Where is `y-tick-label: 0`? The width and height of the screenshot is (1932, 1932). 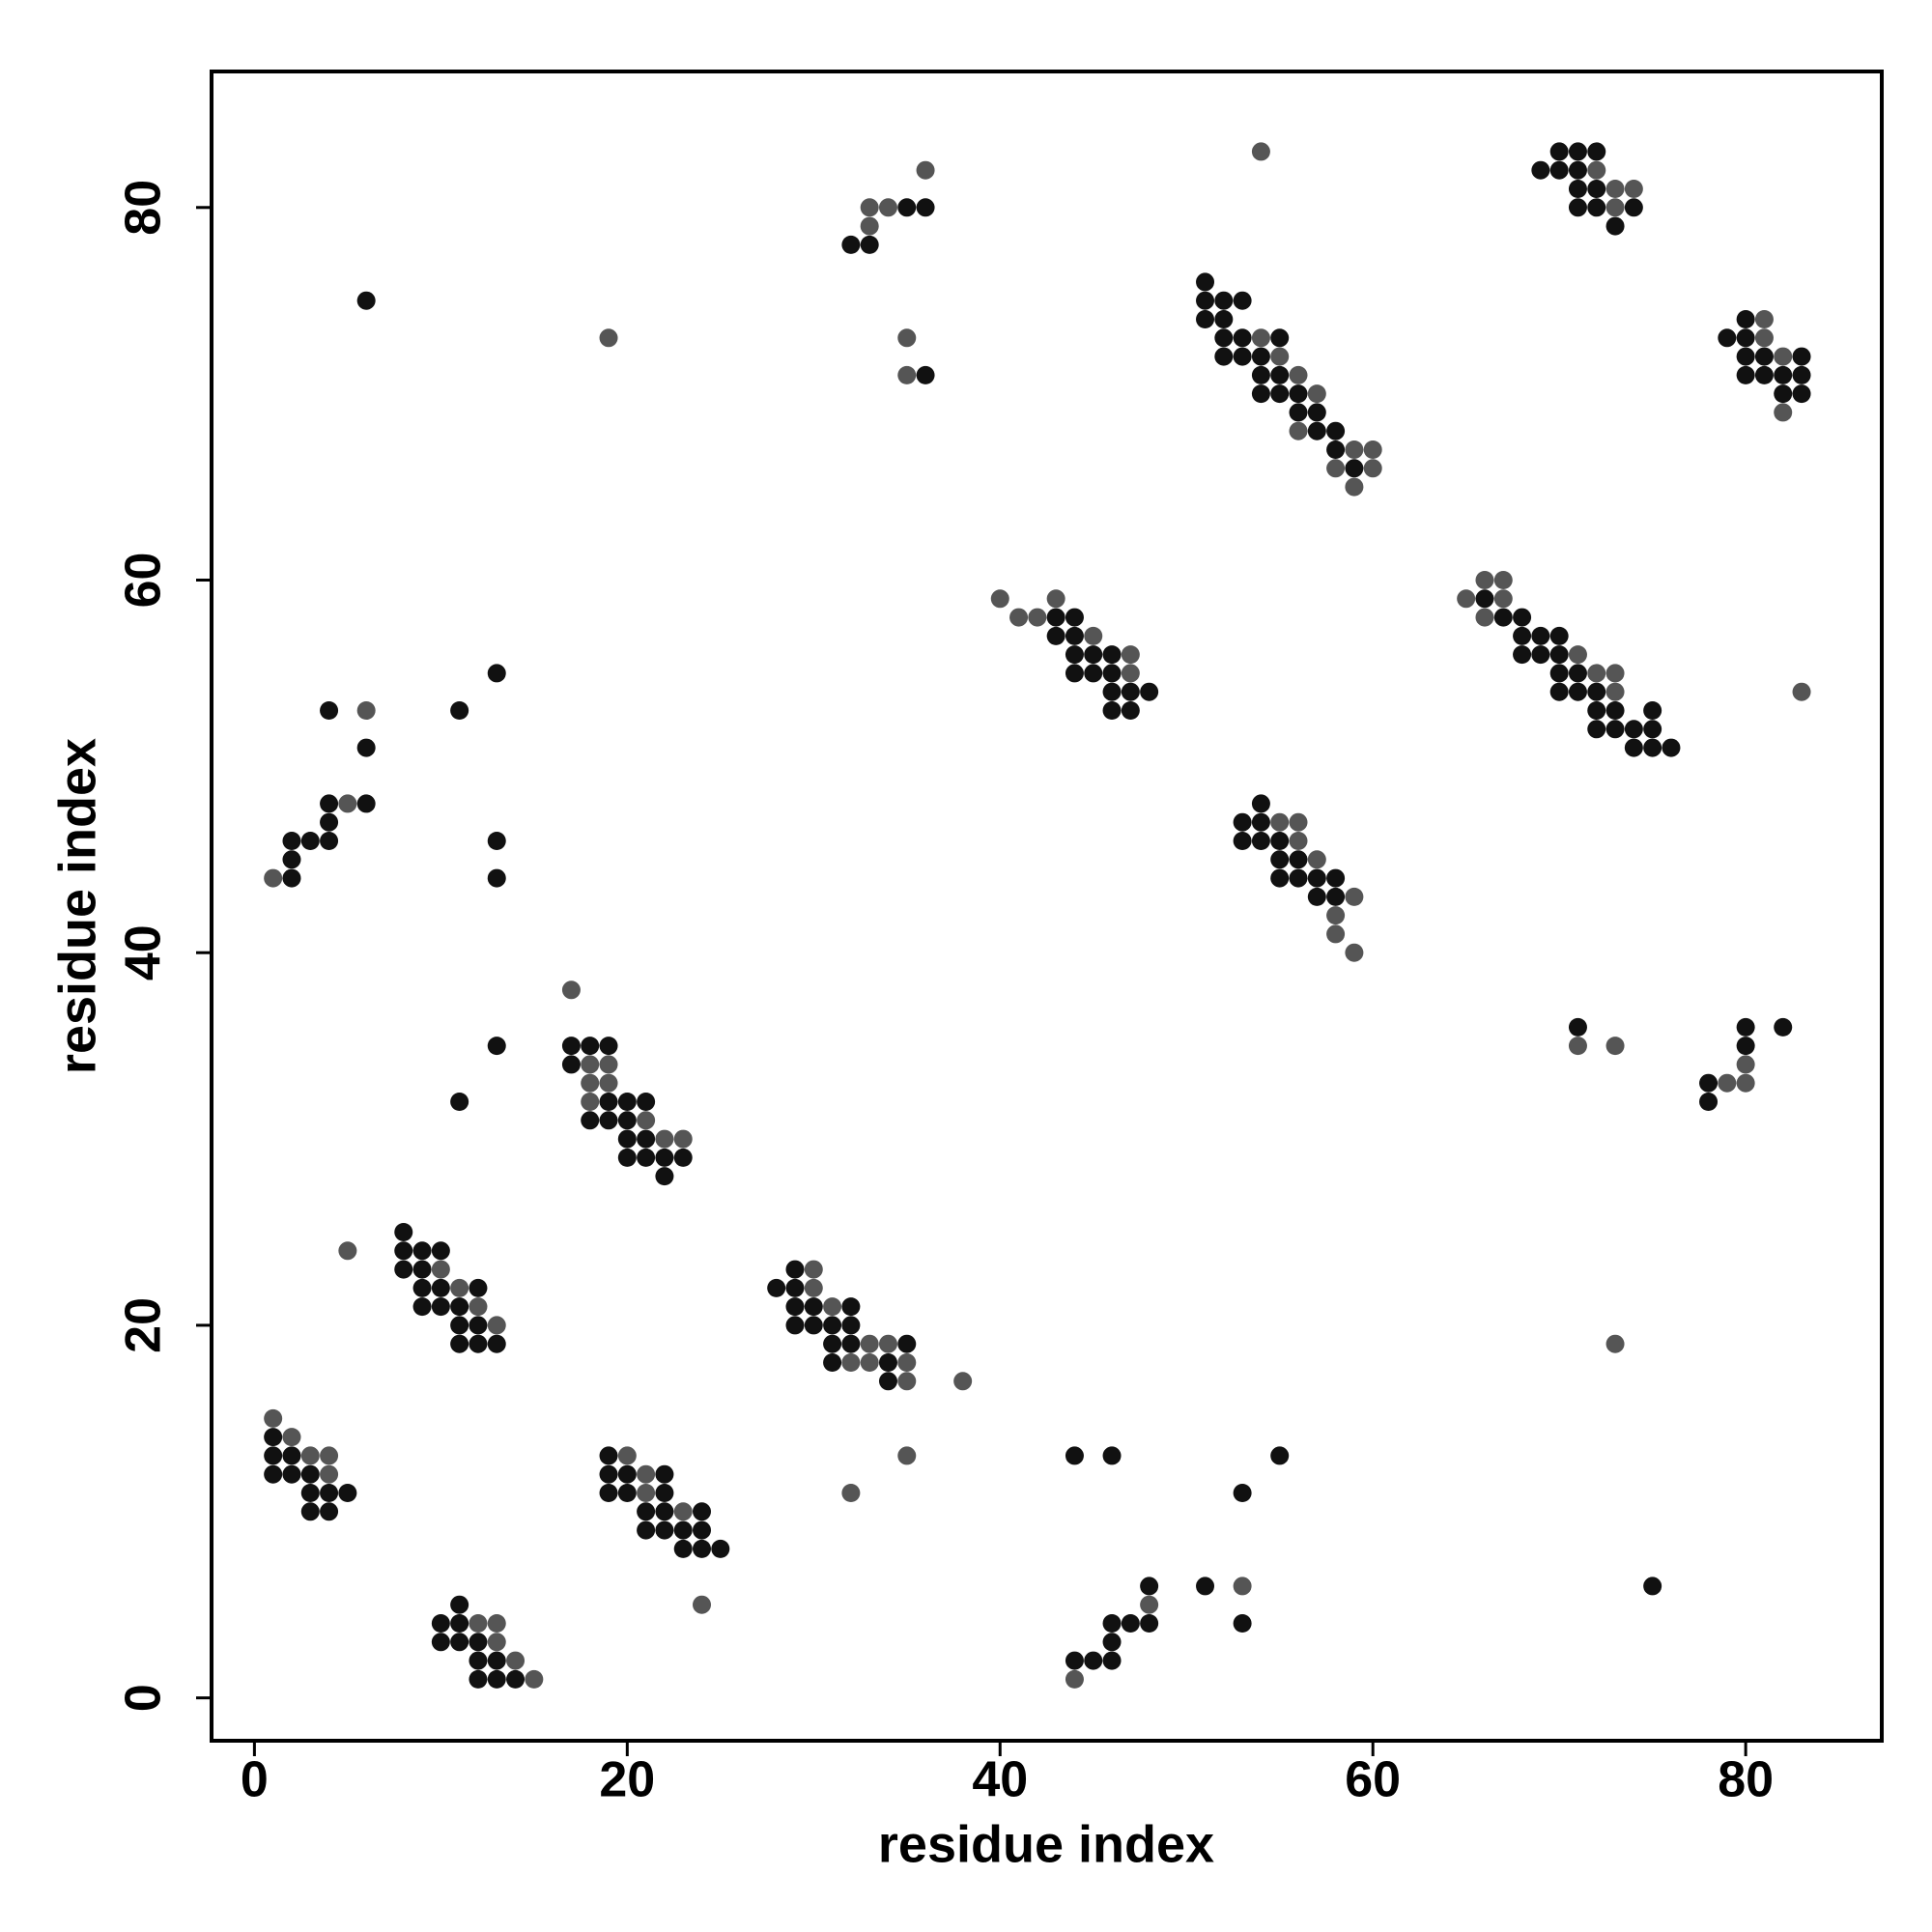
y-tick-label: 0 is located at coordinates (144, 1698).